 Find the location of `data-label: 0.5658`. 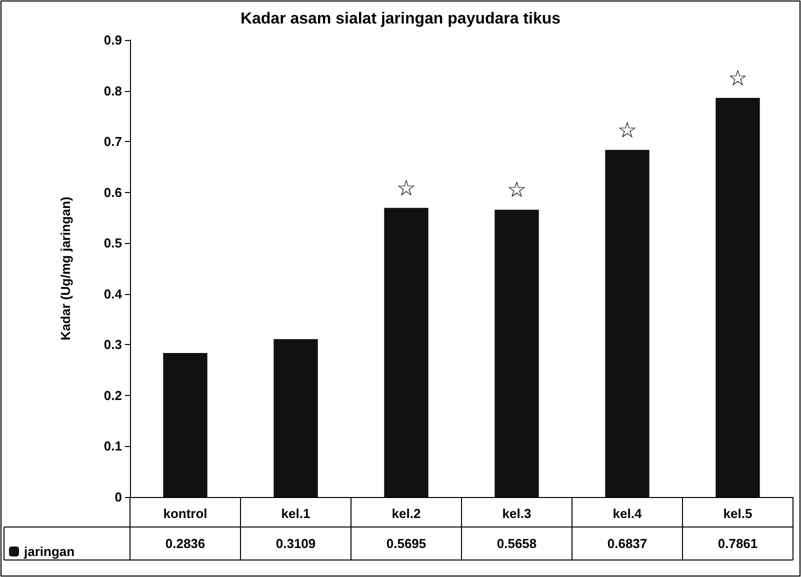

data-label: 0.5658 is located at coordinates (516, 543).